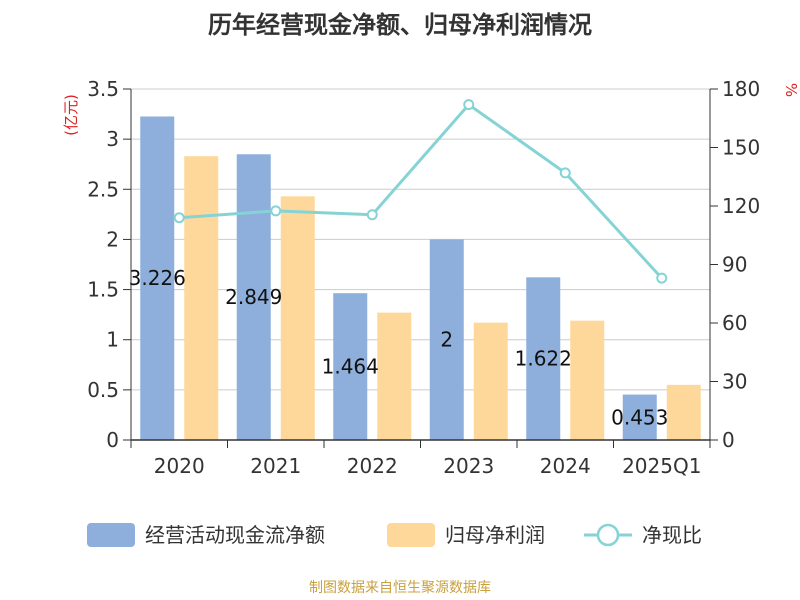 The image size is (800, 600). Describe the element at coordinates (112, 139) in the screenshot. I see `y-left-tick-label: 3` at that location.